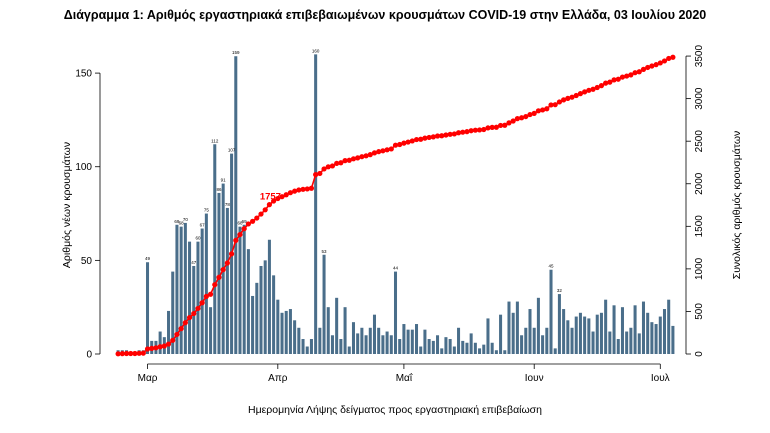 This screenshot has width=770, height=433. I want to click on y-right-tick-label: 3500, so click(699, 56).